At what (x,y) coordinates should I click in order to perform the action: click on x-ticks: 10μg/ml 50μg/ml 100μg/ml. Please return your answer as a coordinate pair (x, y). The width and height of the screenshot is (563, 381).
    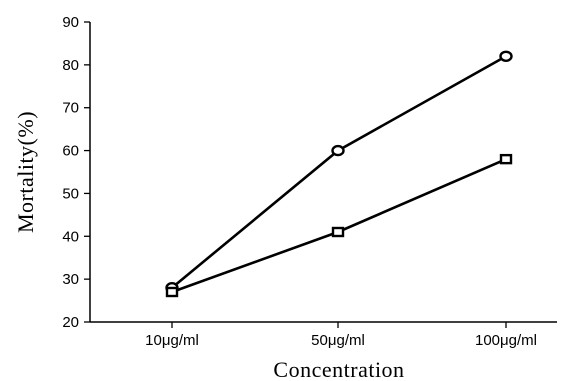
    Looking at the image, I should click on (341, 335).